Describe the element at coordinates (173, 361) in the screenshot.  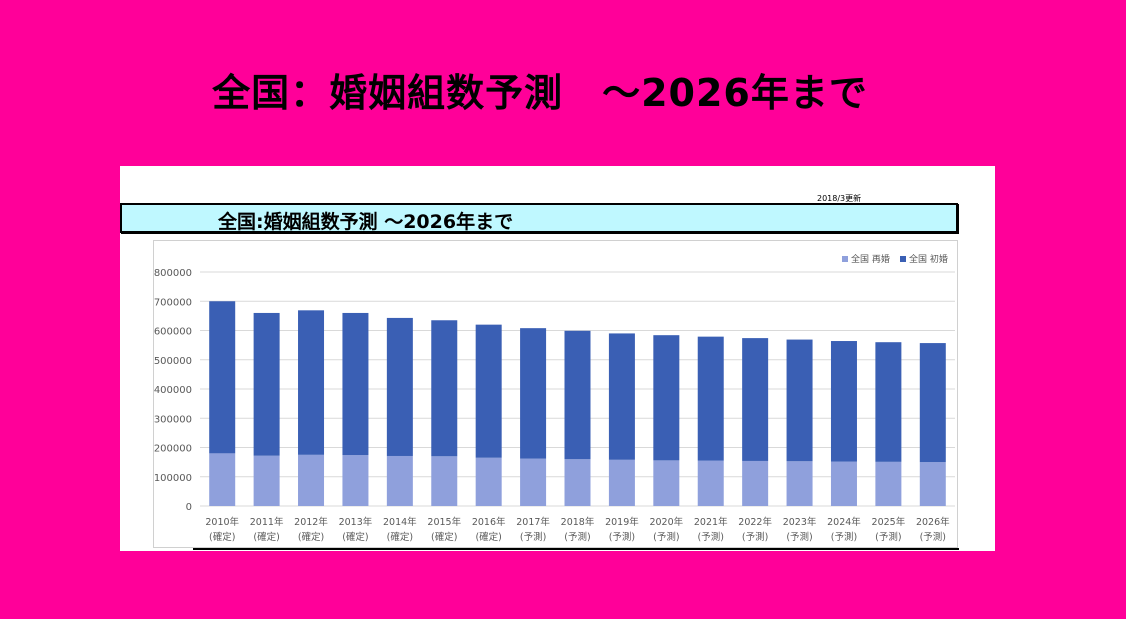
I see `y-tick-label: 500000` at that location.